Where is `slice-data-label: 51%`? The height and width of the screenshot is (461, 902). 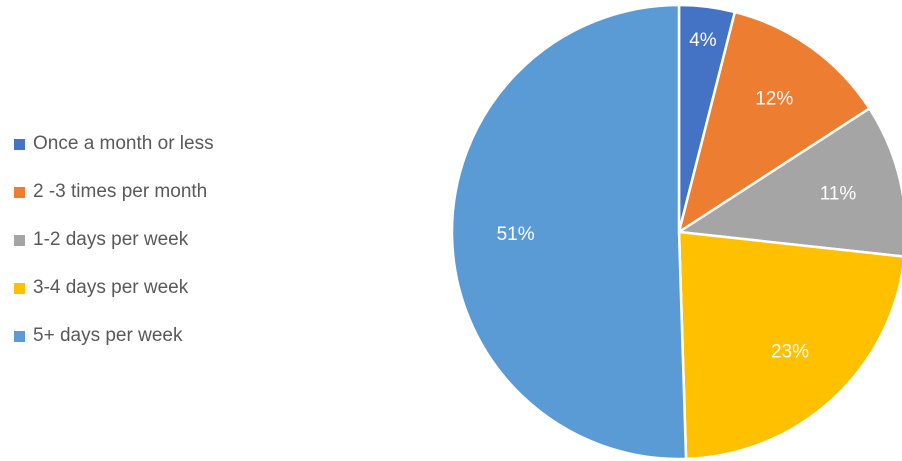
slice-data-label: 51% is located at coordinates (516, 234).